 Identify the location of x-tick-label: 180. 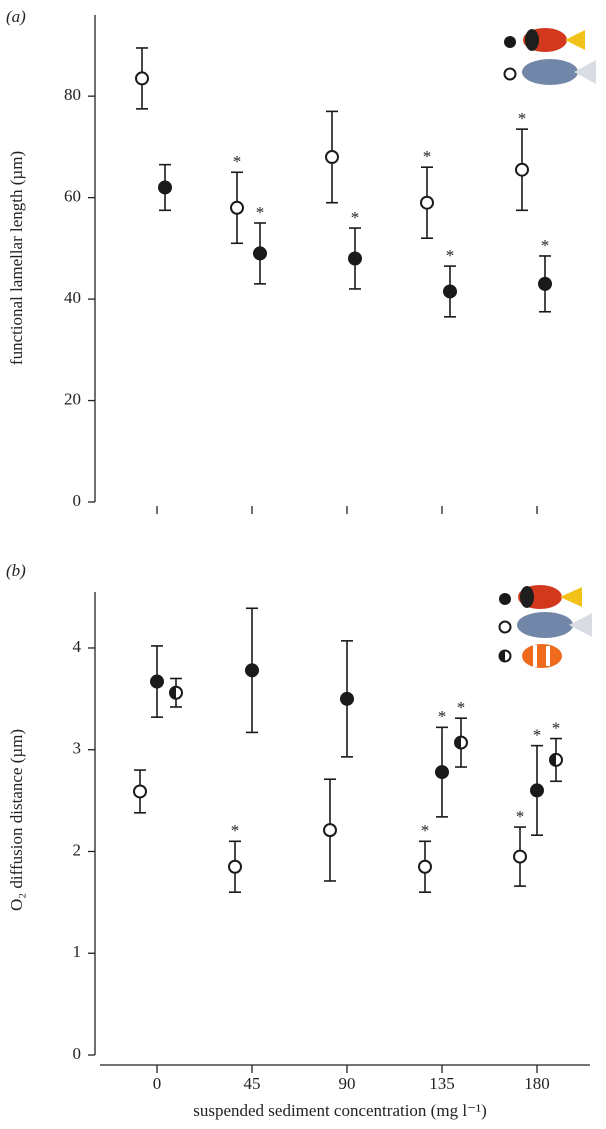
(537, 1083).